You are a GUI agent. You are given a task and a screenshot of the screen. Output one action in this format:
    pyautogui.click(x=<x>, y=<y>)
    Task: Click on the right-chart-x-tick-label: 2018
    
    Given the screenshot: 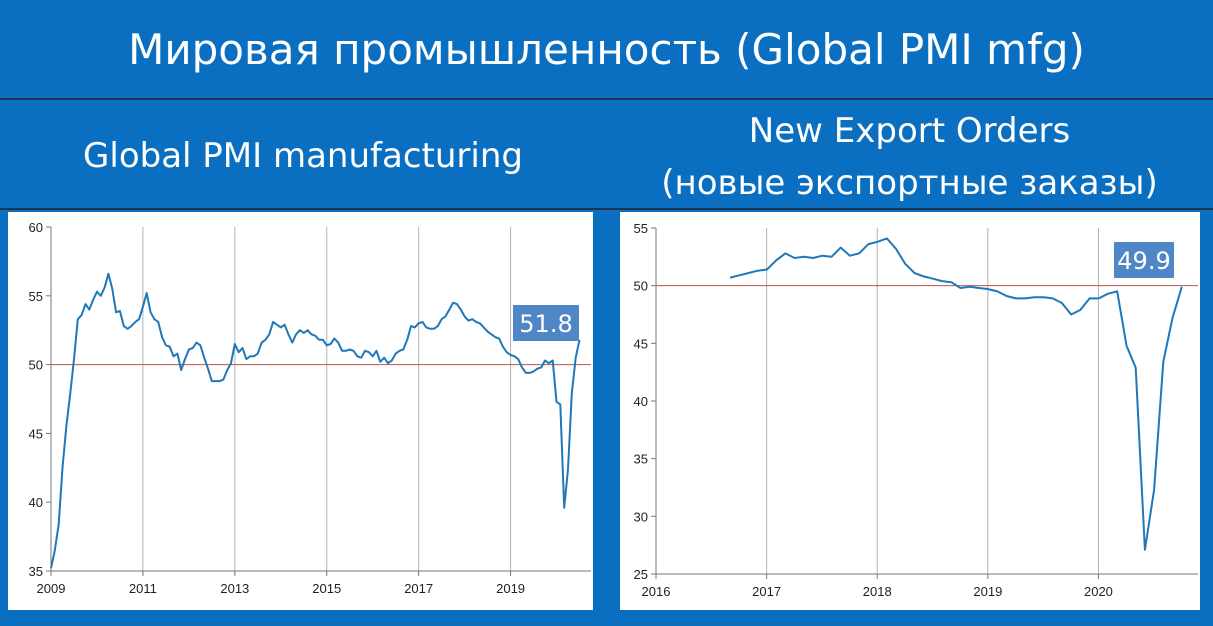 What is the action you would take?
    pyautogui.click(x=877, y=591)
    